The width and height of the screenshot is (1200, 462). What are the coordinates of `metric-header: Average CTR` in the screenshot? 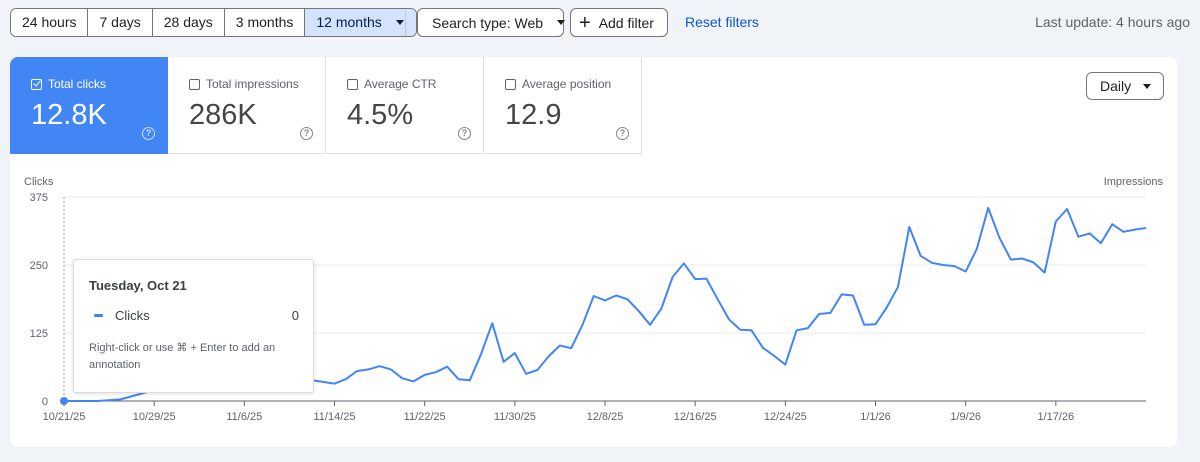 It's located at (391, 84).